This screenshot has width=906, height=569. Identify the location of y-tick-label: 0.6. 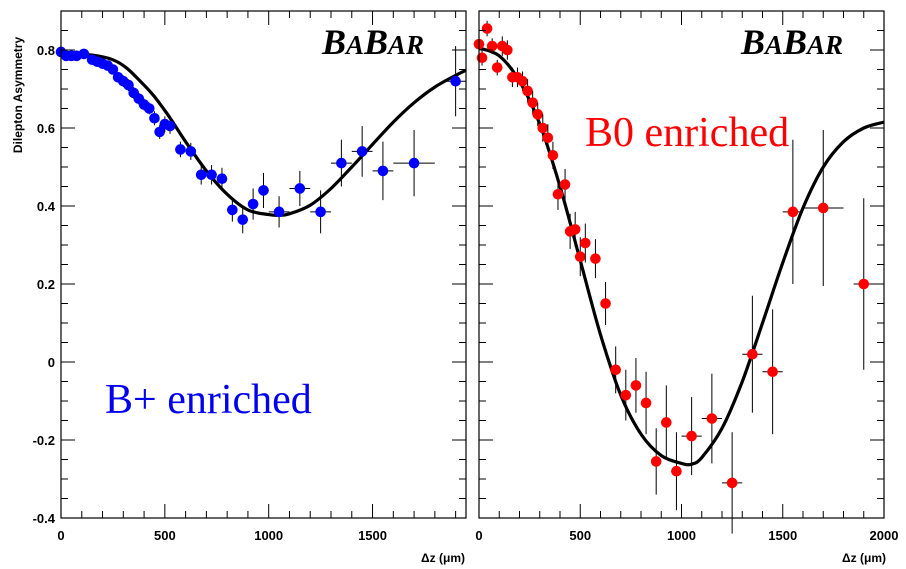
(46, 128).